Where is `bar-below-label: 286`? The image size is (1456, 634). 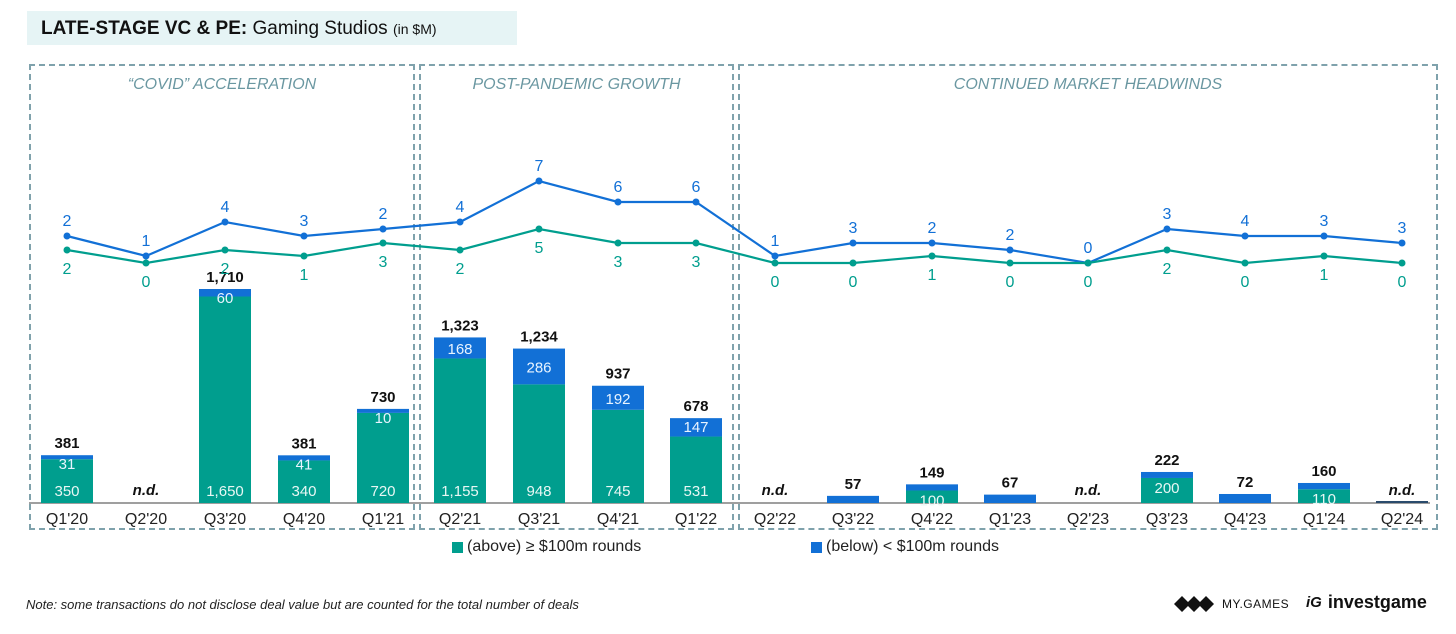
bar-below-label: 286 is located at coordinates (538, 367).